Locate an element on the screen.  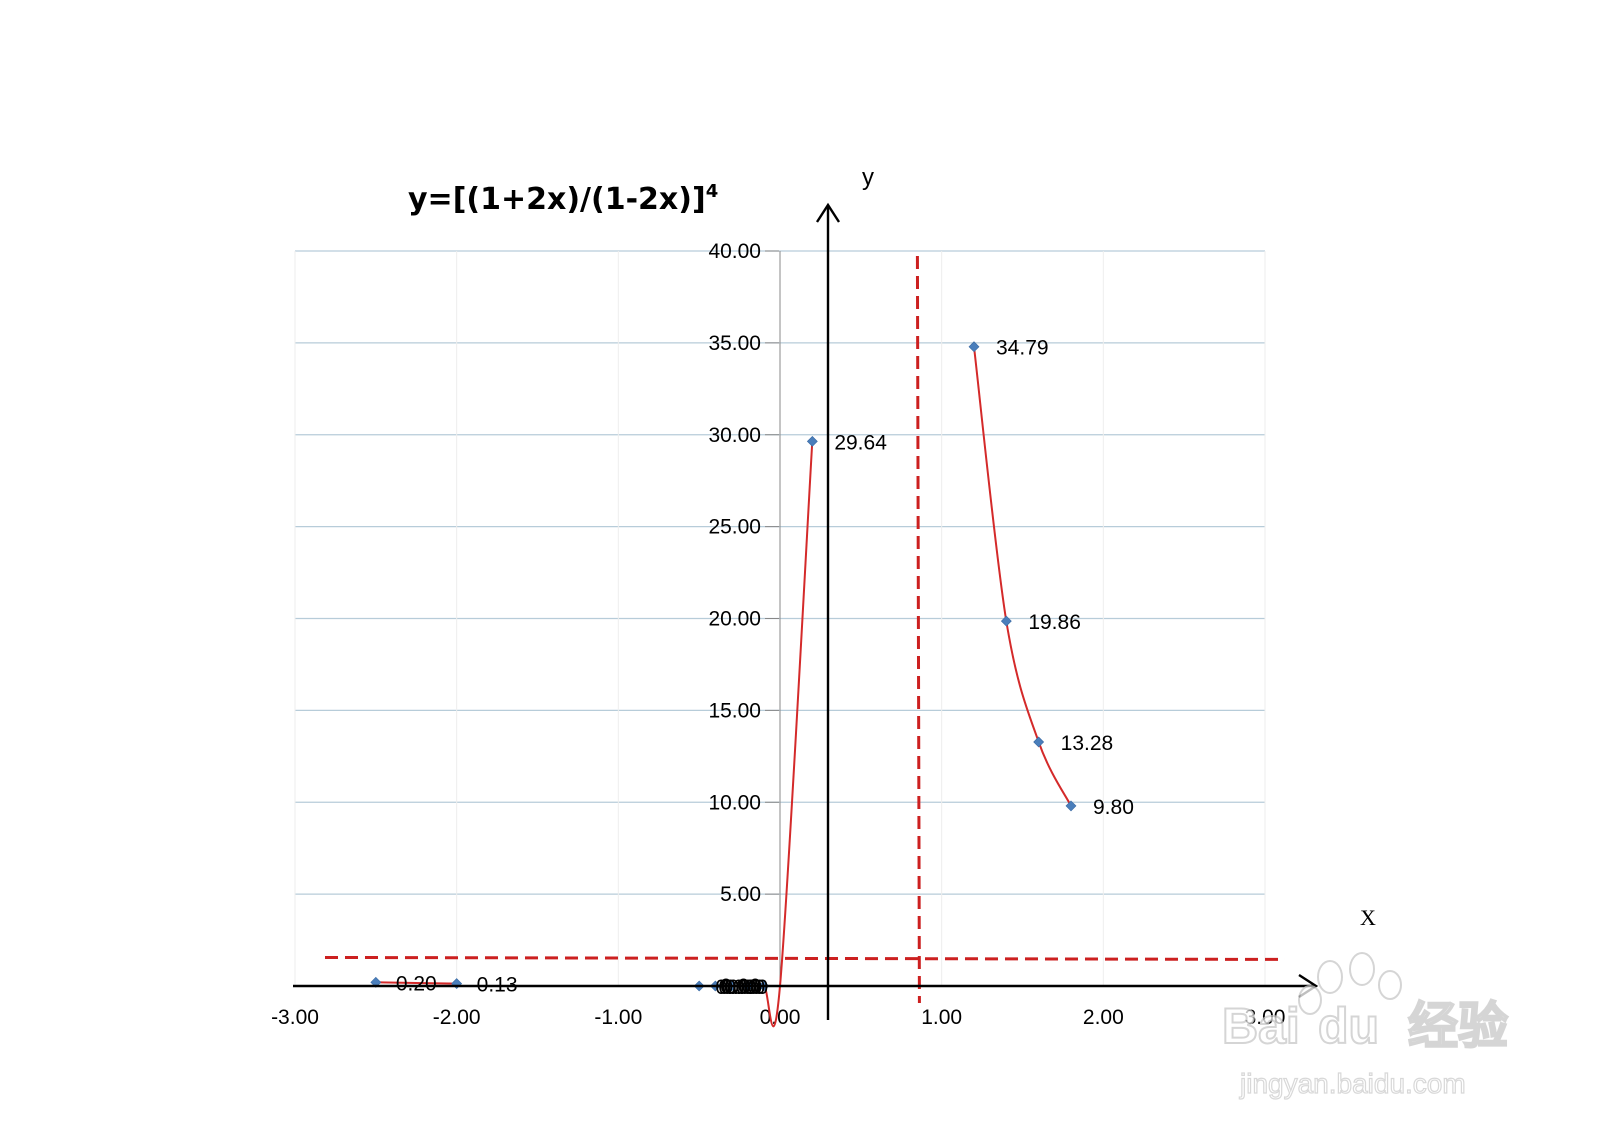
series-curve-segment is located at coordinates (1022, 576).